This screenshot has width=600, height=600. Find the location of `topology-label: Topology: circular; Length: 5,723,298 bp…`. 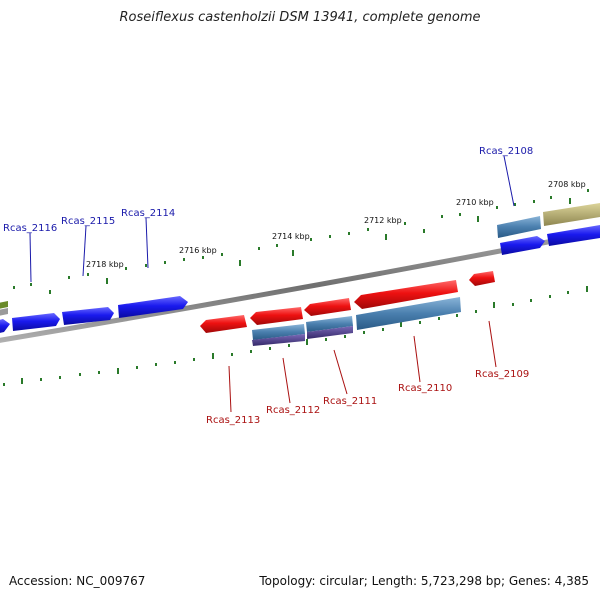

topology-label: Topology: circular; Length: 5,723,298 bp… is located at coordinates (424, 581).